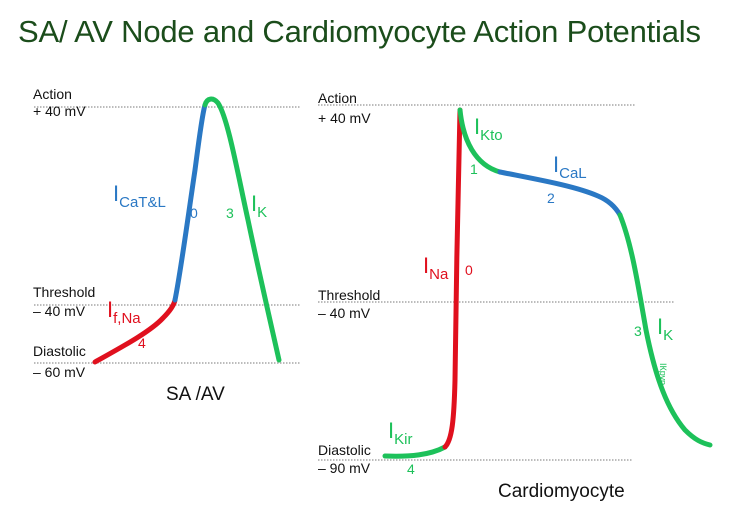 The height and width of the screenshot is (519, 742). What do you see at coordinates (488, 129) in the screenshot?
I see `cm-ikto-label: IKto` at bounding box center [488, 129].